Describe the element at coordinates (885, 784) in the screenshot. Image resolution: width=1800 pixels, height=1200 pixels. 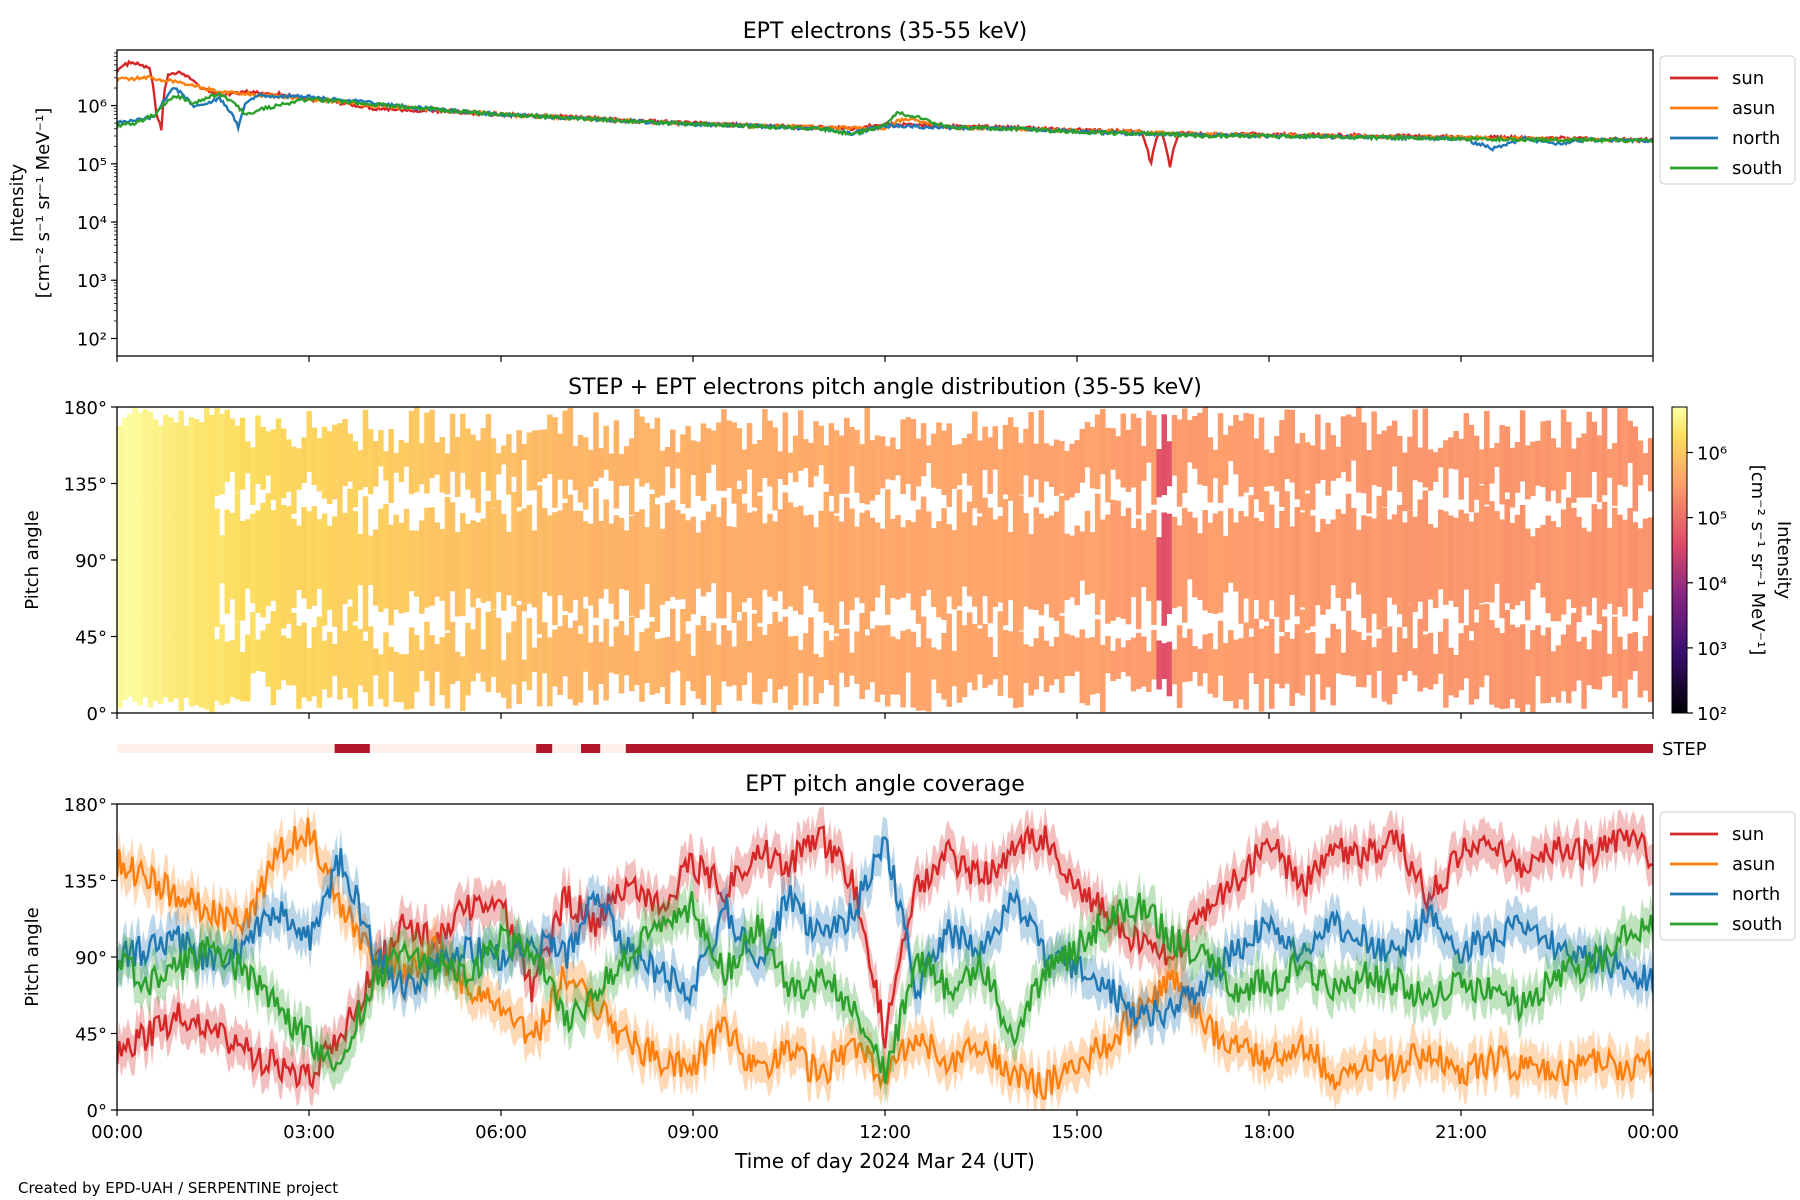
I see `coverage-panel-title: EPT pitch angle coverage` at that location.